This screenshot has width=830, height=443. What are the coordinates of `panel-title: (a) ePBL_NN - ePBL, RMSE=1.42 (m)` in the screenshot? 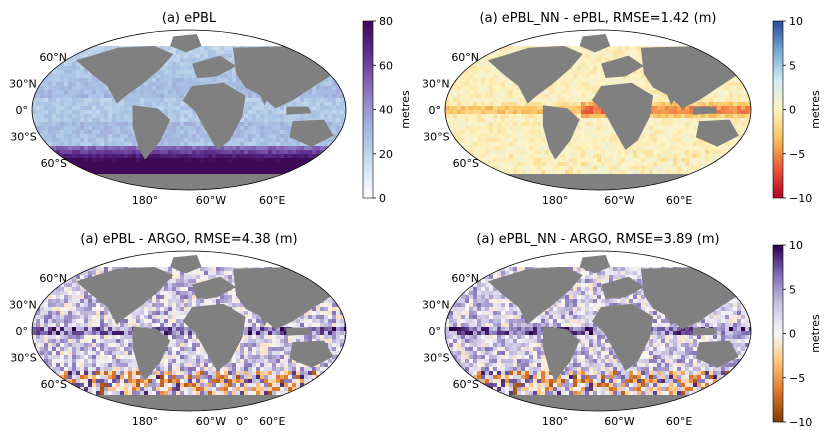 It's located at (598, 18).